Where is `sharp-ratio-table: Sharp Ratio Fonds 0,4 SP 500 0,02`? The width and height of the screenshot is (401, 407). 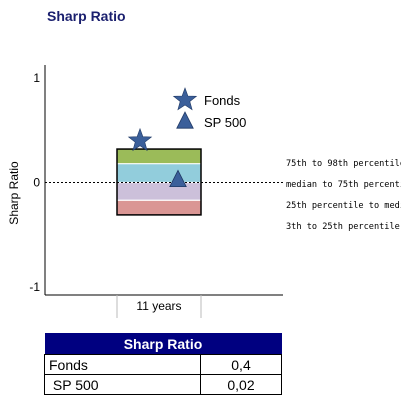
sharp-ratio-table: Sharp Ratio Fonds 0,4 SP 500 0,02 is located at coordinates (163, 364).